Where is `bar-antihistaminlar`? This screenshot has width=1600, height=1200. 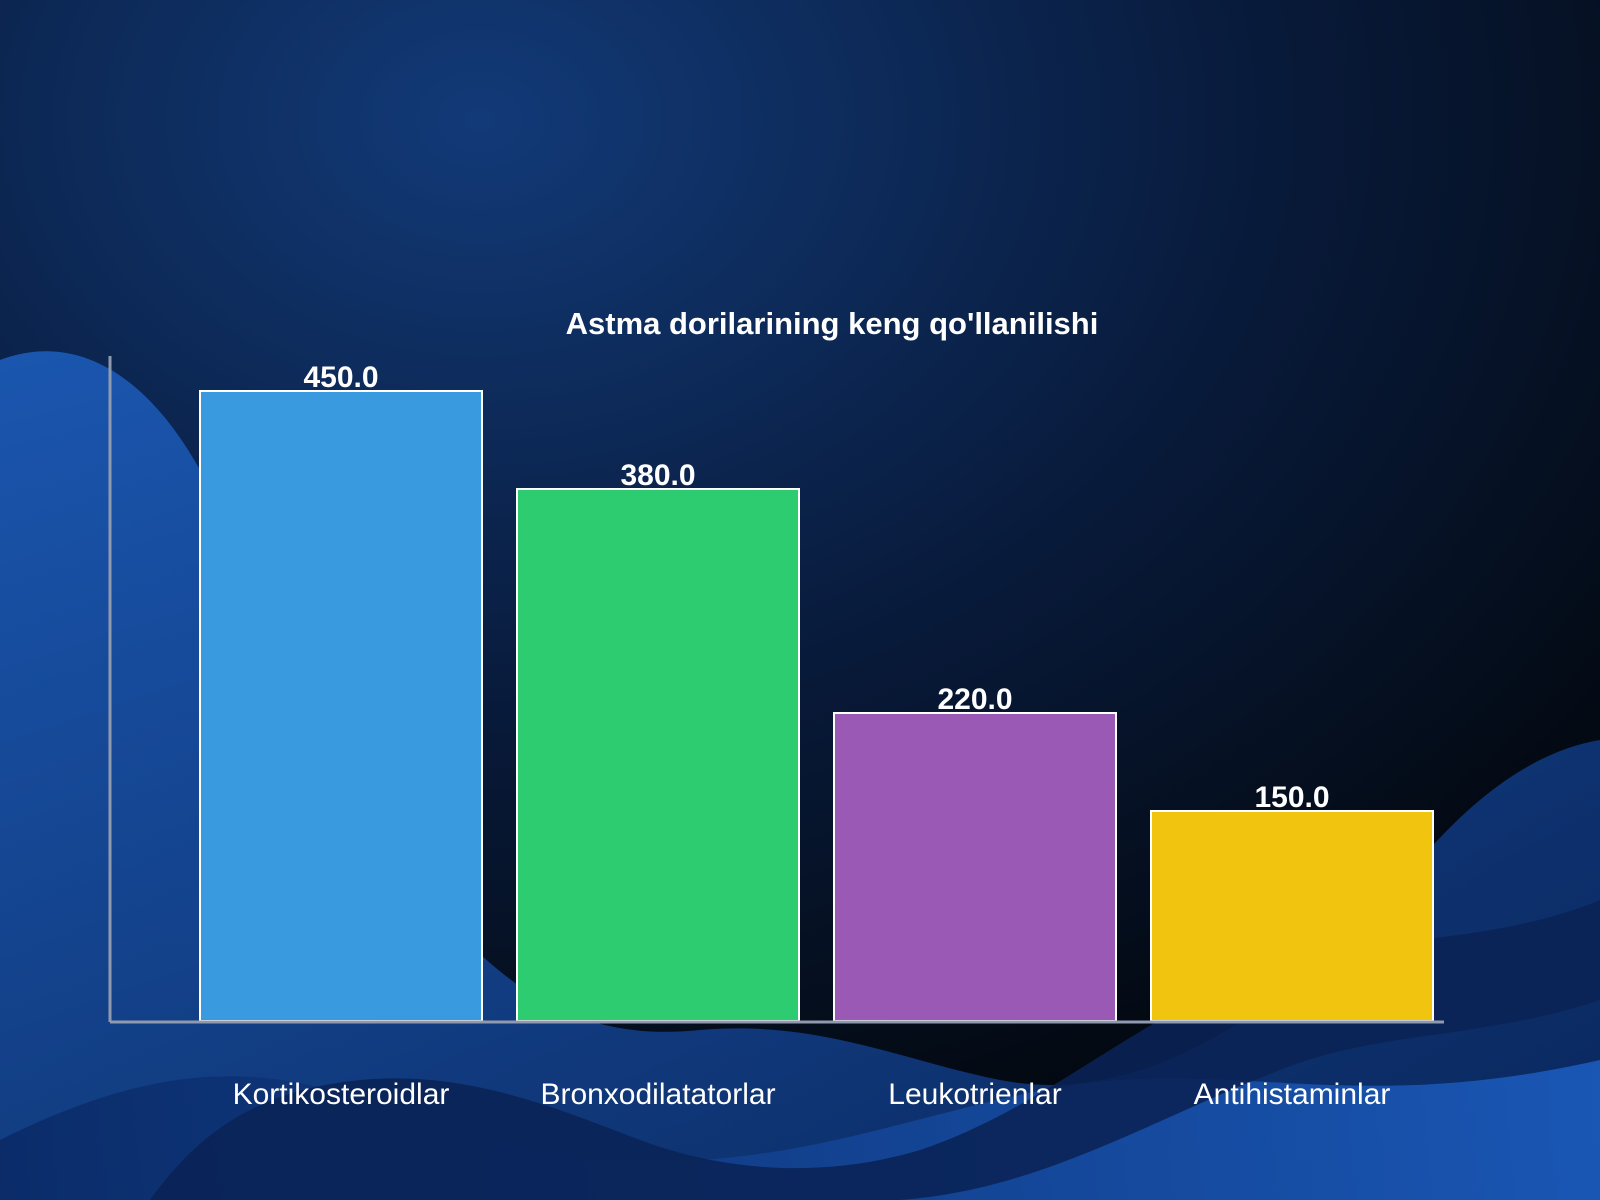 bar-antihistaminlar is located at coordinates (1292, 916).